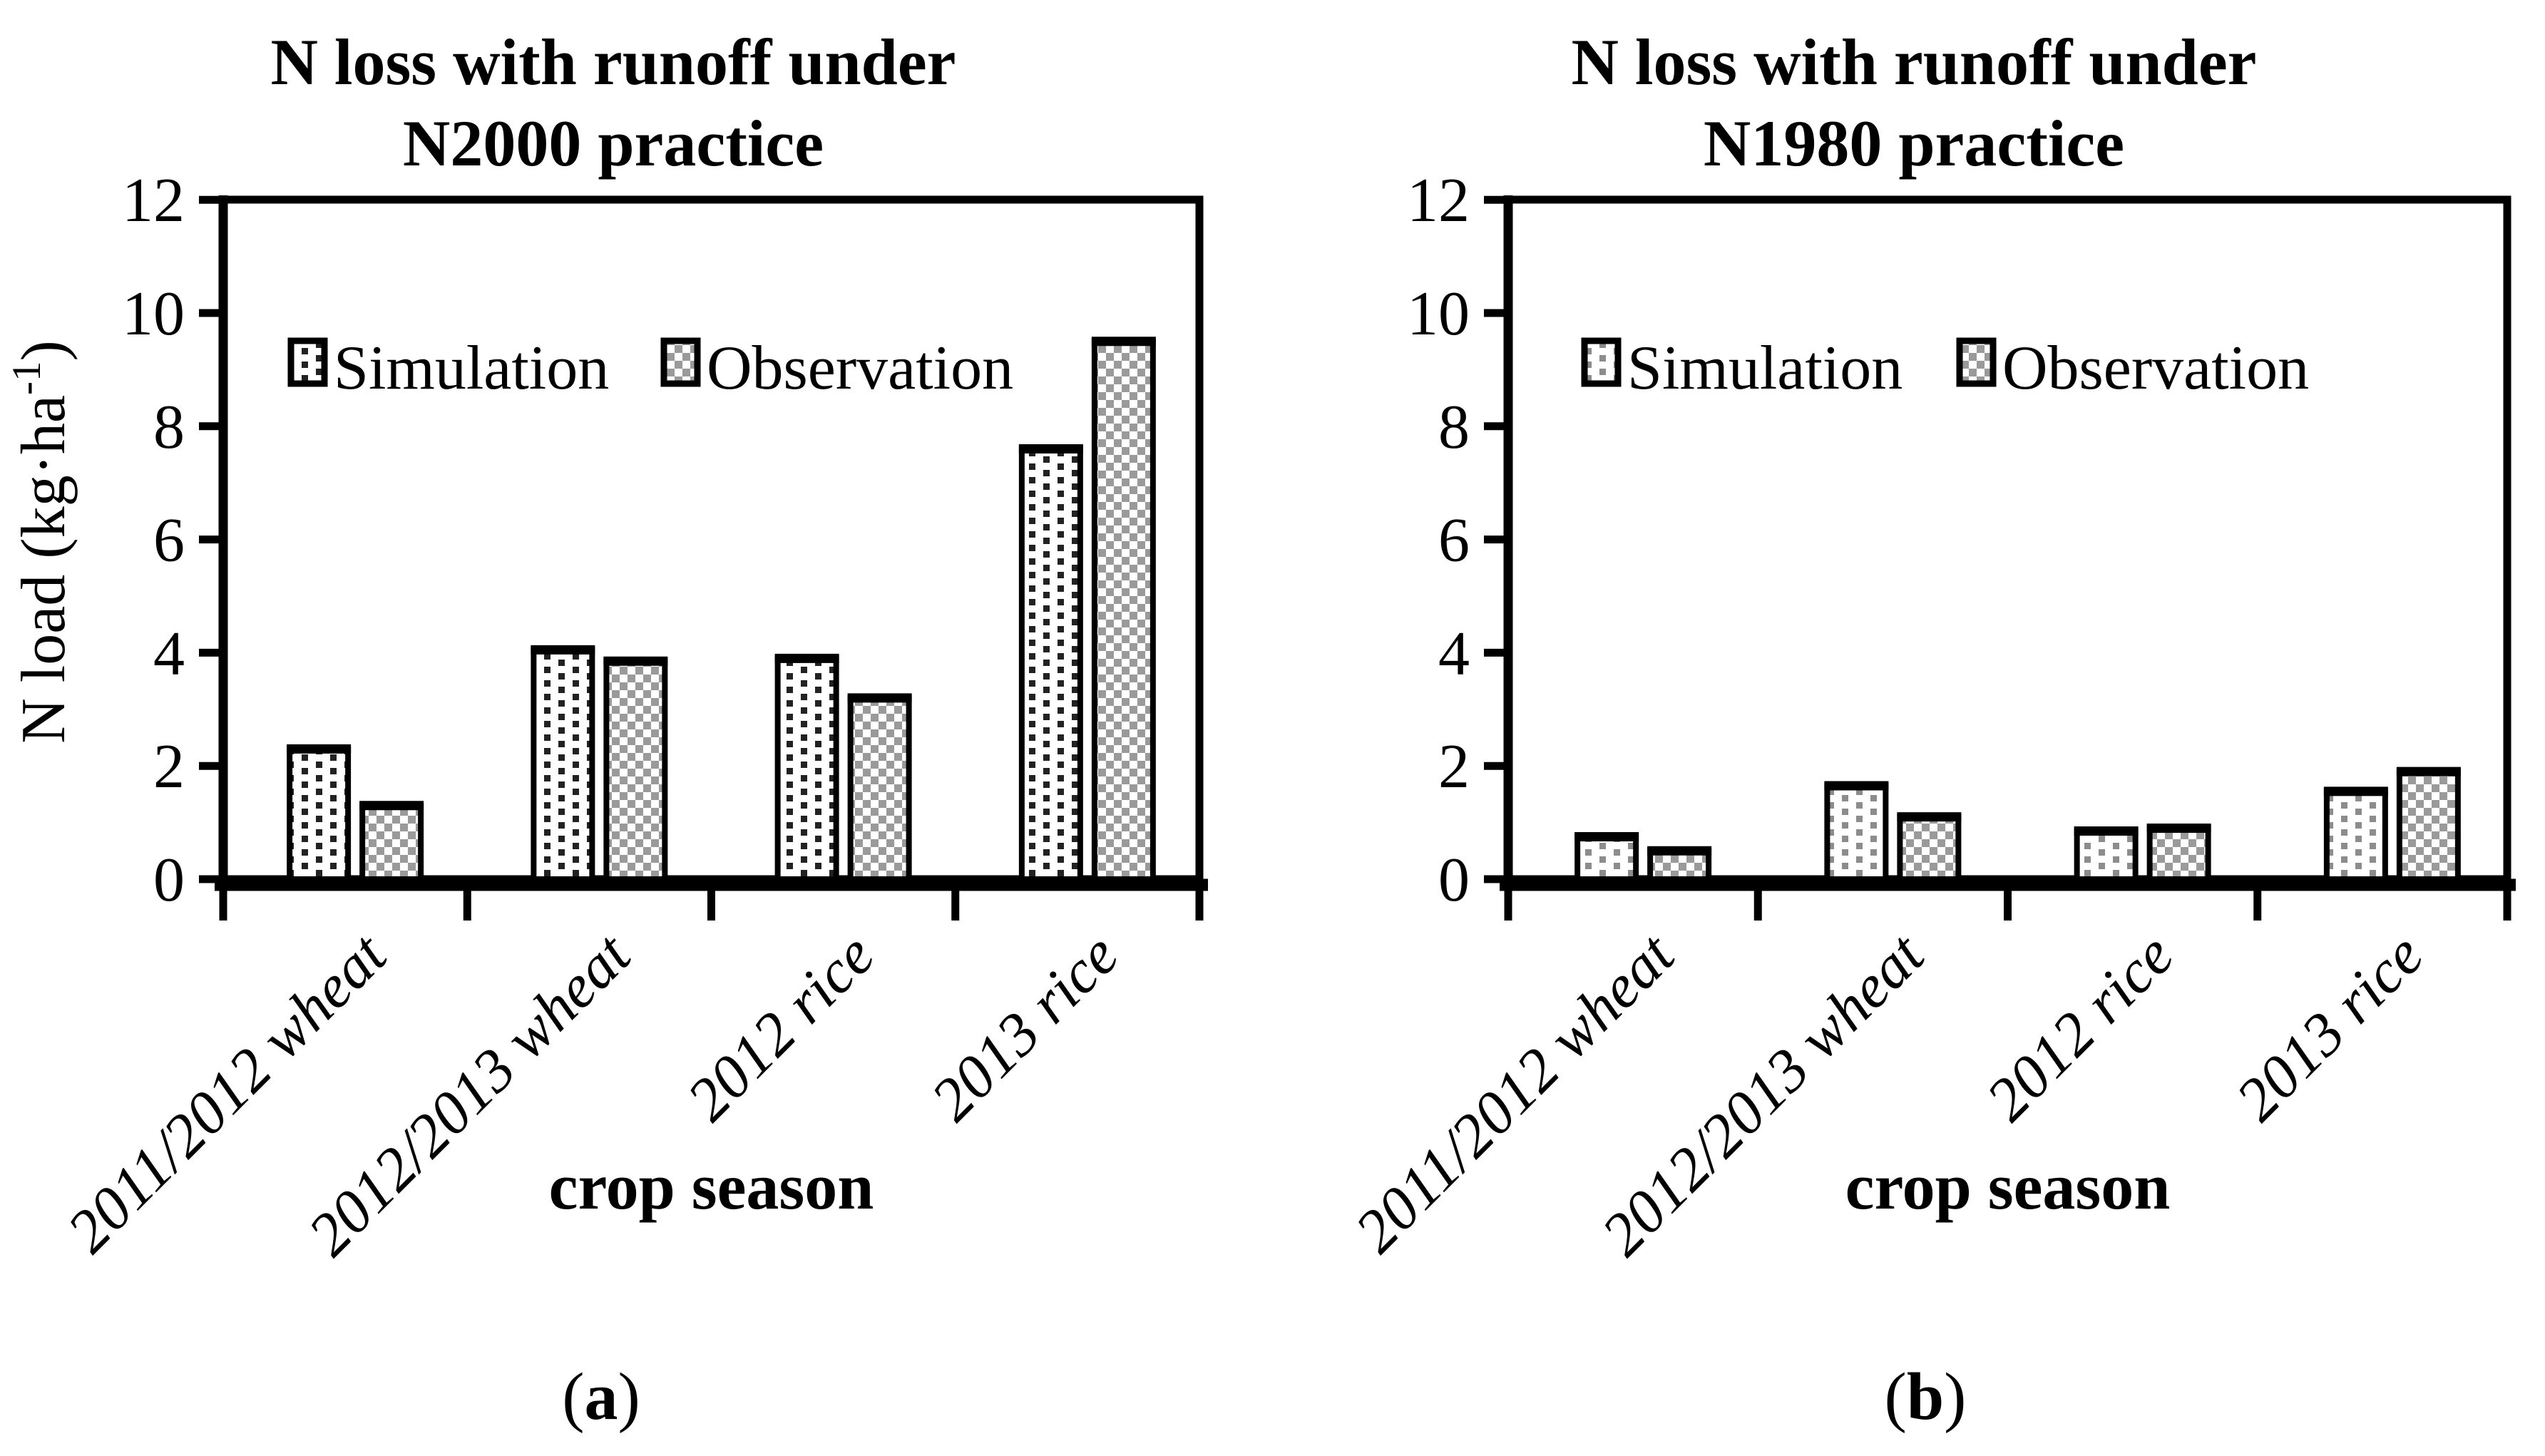 This screenshot has height=1456, width=2545. Describe the element at coordinates (1914, 143) in the screenshot. I see `chart-title-line-2: N1980 practice` at that location.